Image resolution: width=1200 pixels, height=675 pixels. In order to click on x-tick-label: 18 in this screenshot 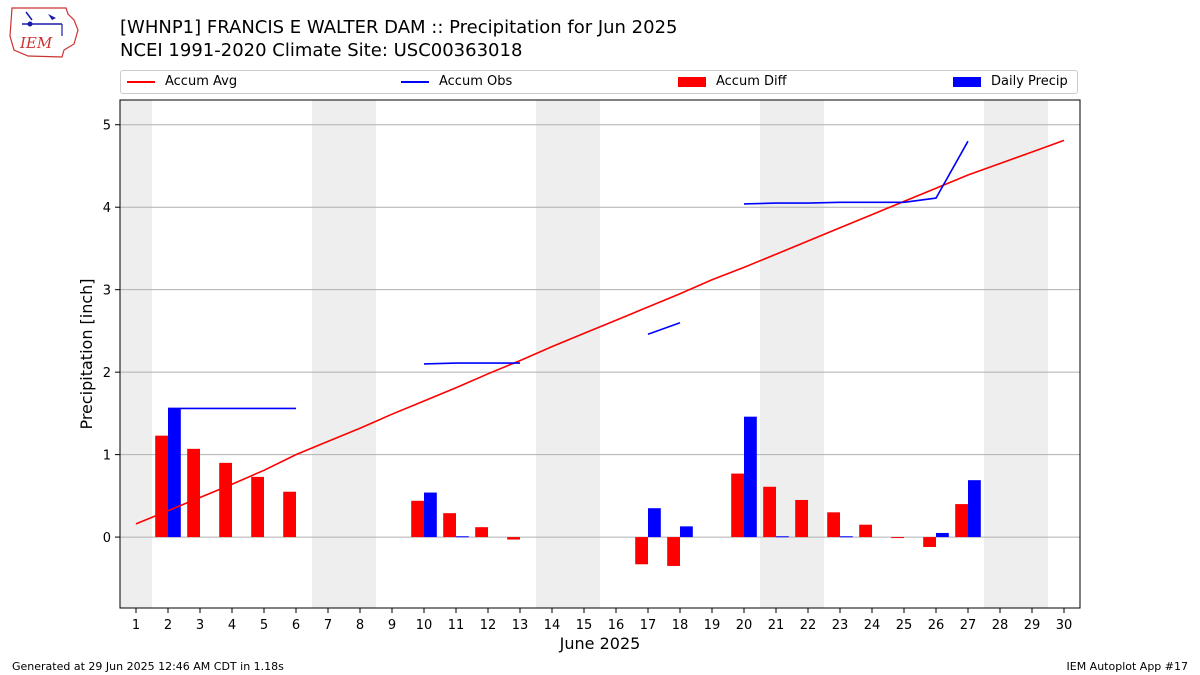, I will do `click(680, 625)`.